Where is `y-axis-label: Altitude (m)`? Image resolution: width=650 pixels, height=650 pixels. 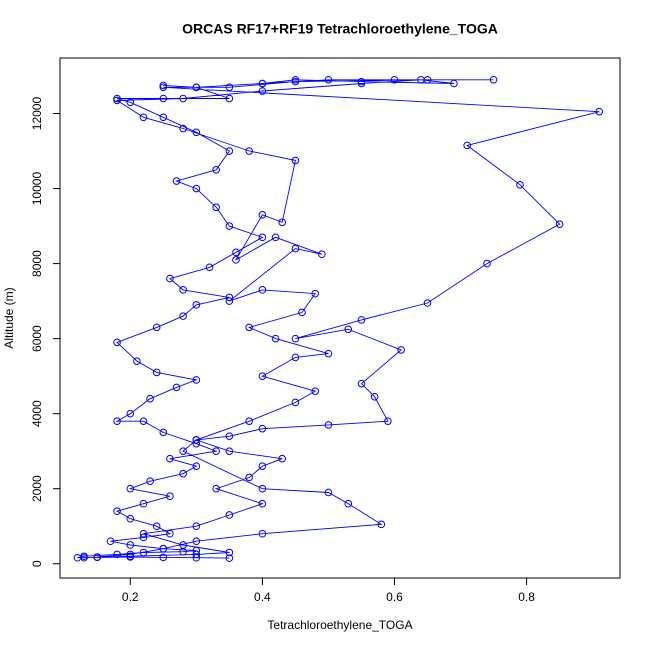
y-axis-label: Altitude (m) is located at coordinates (9, 317).